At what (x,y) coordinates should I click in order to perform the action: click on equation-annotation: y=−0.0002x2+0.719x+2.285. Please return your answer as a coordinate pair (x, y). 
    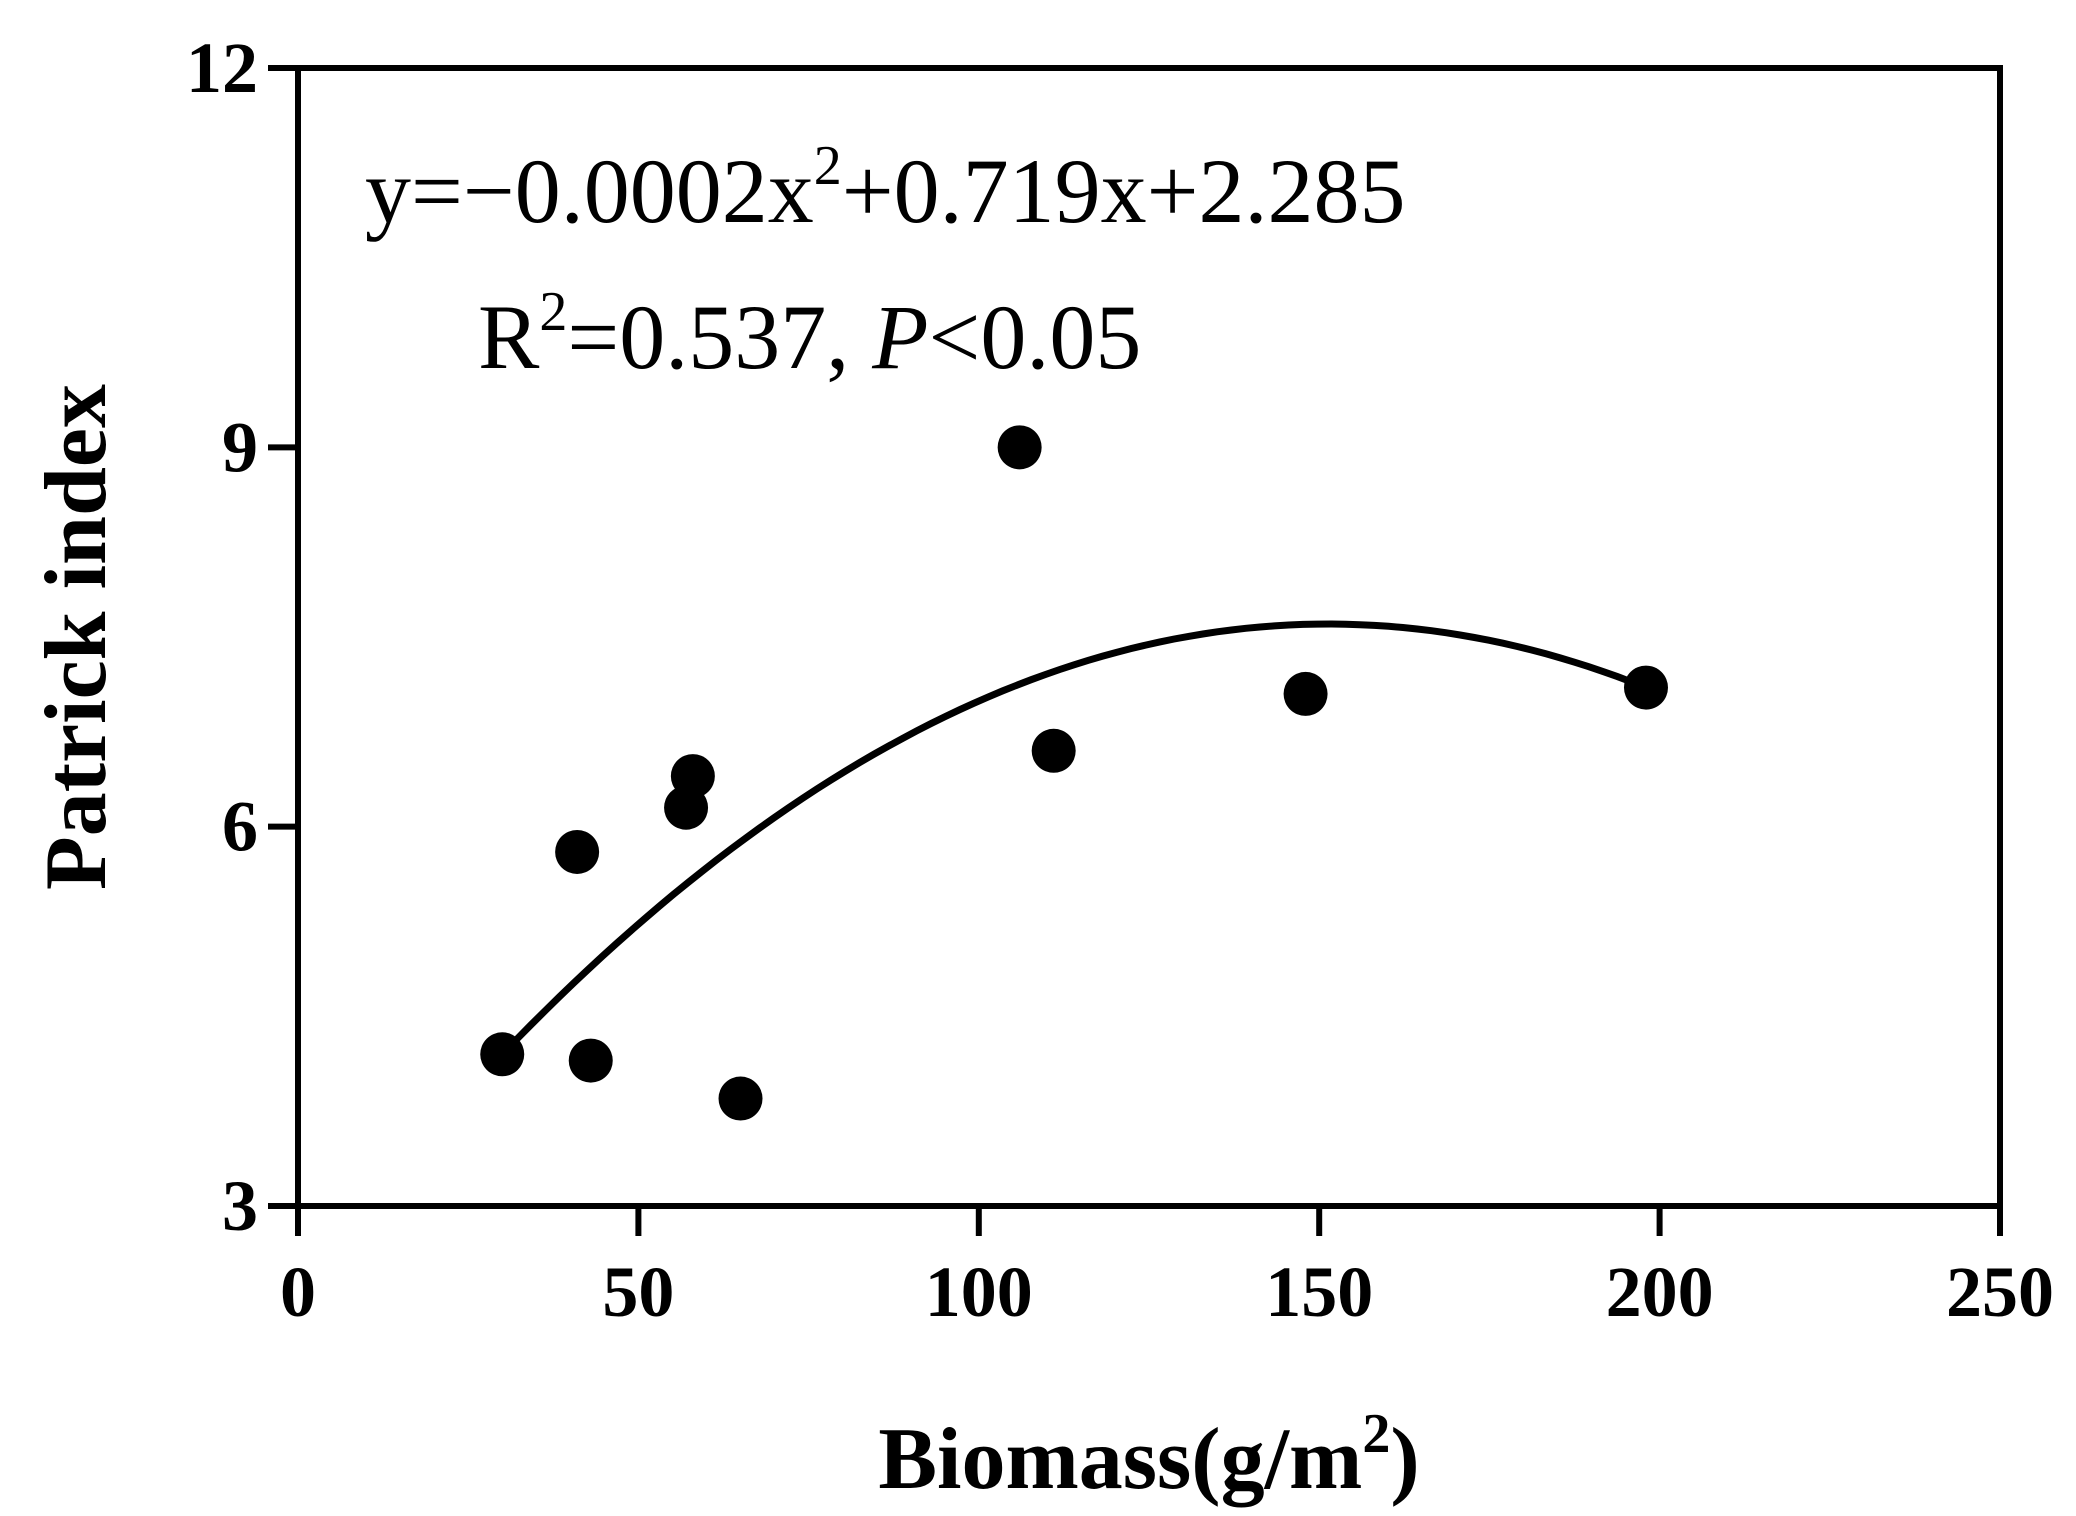
    Looking at the image, I should click on (885, 188).